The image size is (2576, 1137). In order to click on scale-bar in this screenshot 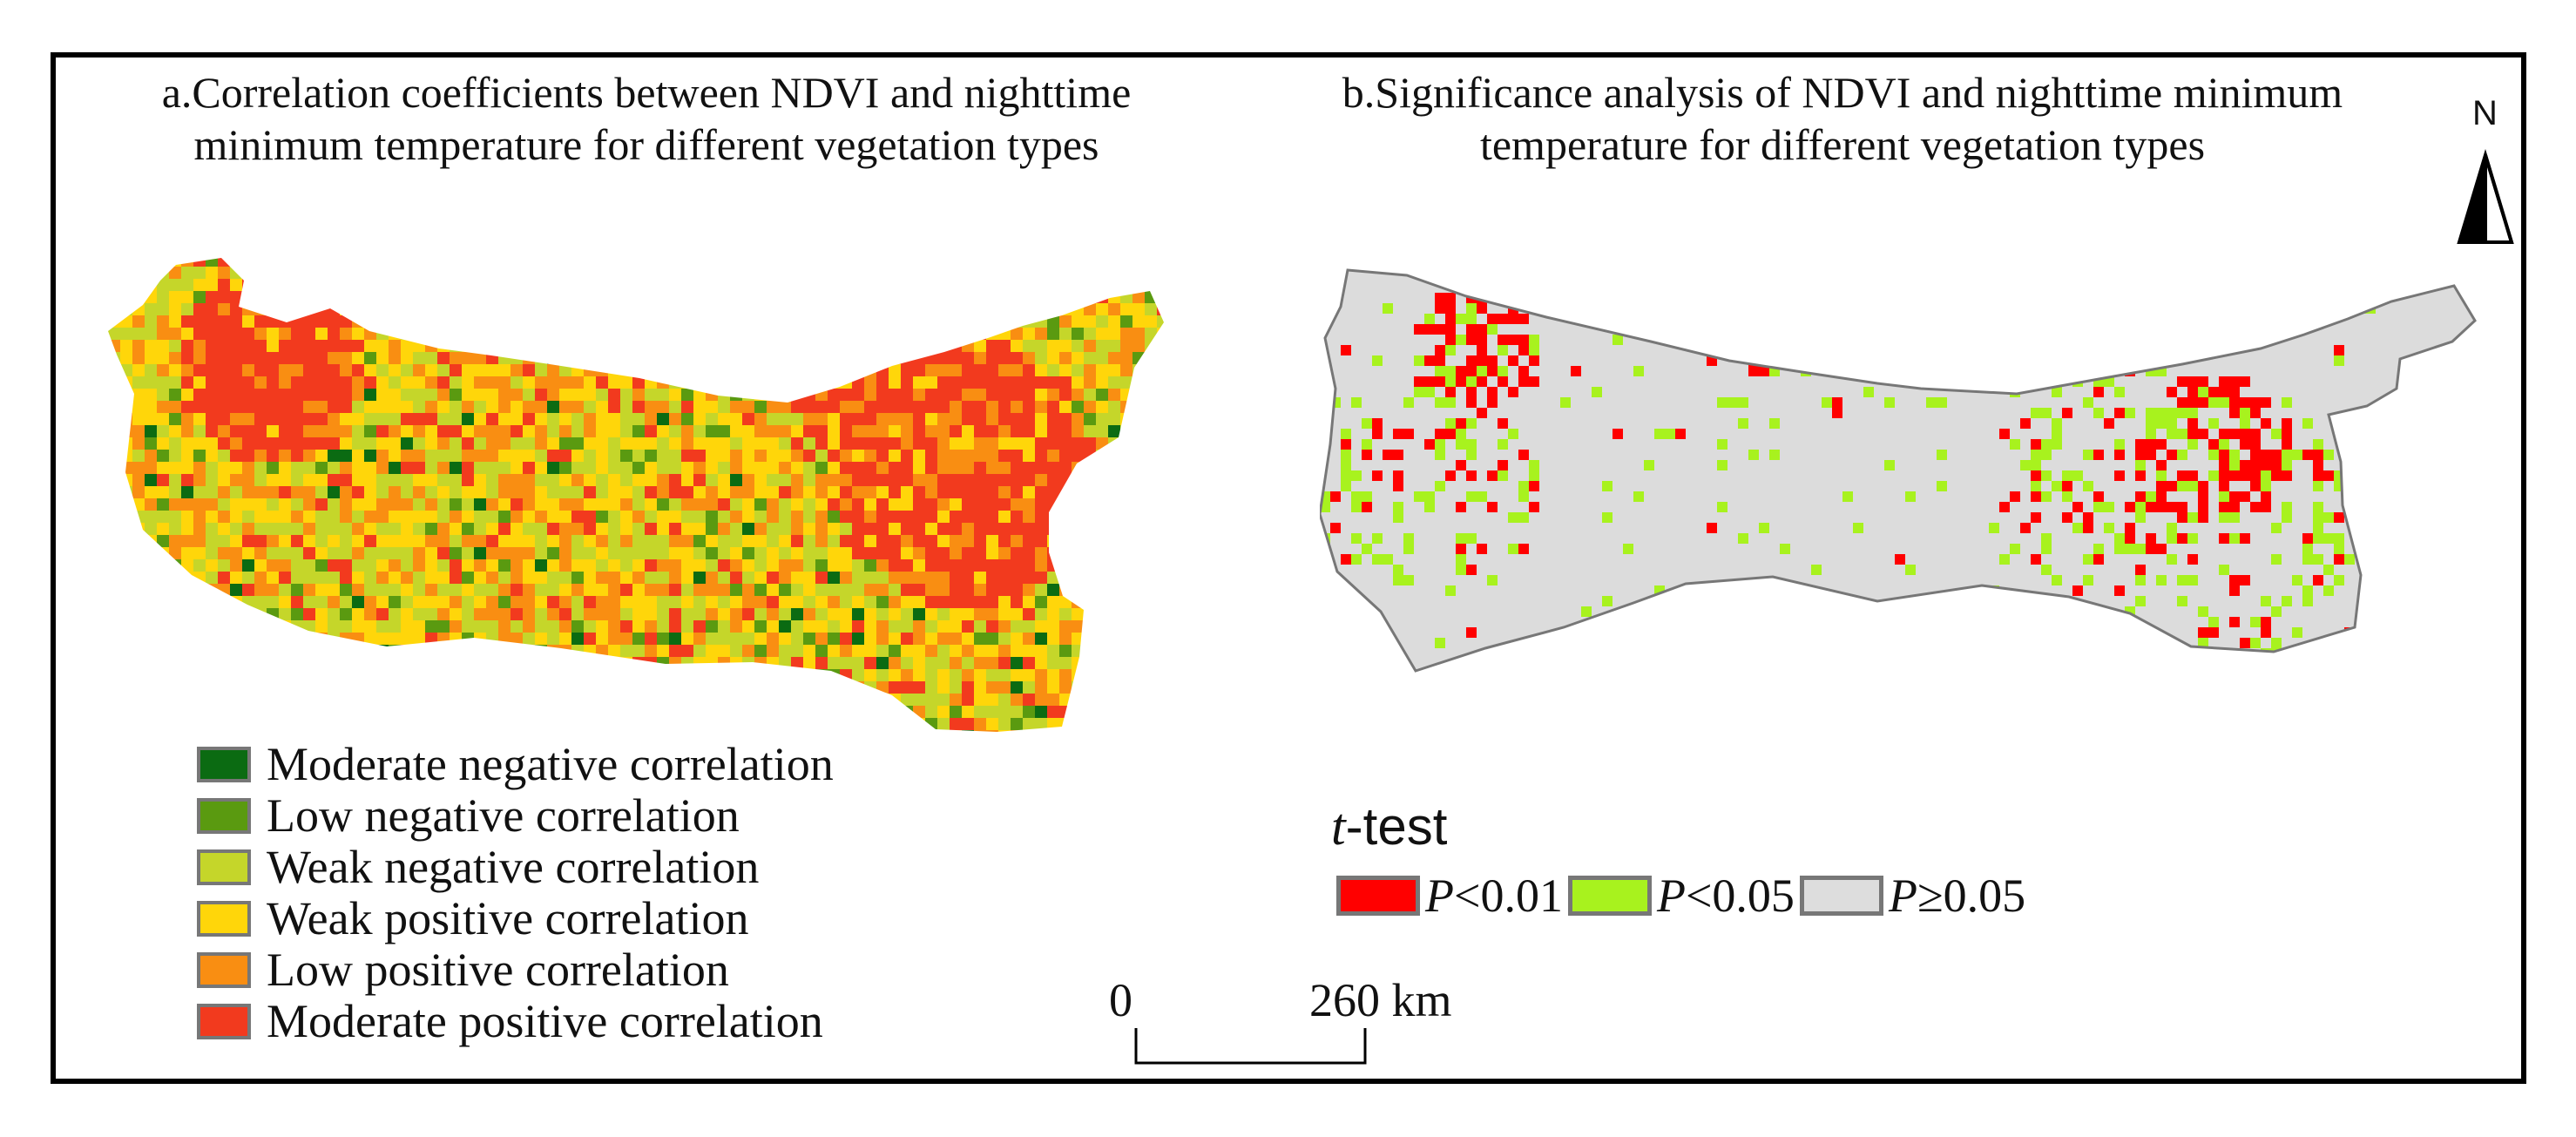, I will do `click(1250, 1046)`.